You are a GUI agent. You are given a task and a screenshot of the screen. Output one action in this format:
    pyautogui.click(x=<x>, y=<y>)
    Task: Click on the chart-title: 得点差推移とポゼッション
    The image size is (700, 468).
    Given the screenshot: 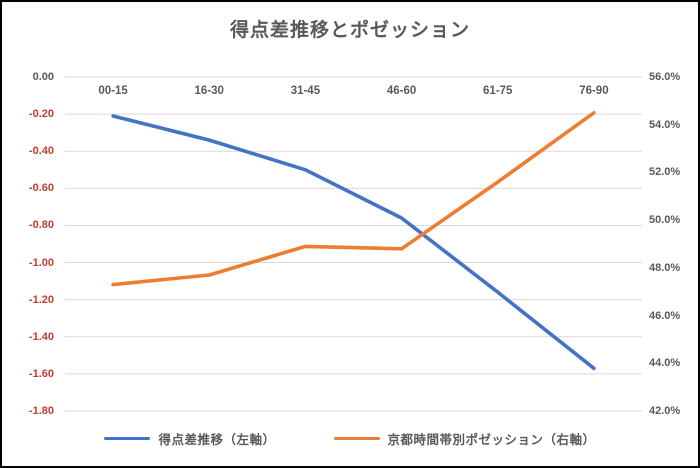 What is the action you would take?
    pyautogui.click(x=349, y=30)
    